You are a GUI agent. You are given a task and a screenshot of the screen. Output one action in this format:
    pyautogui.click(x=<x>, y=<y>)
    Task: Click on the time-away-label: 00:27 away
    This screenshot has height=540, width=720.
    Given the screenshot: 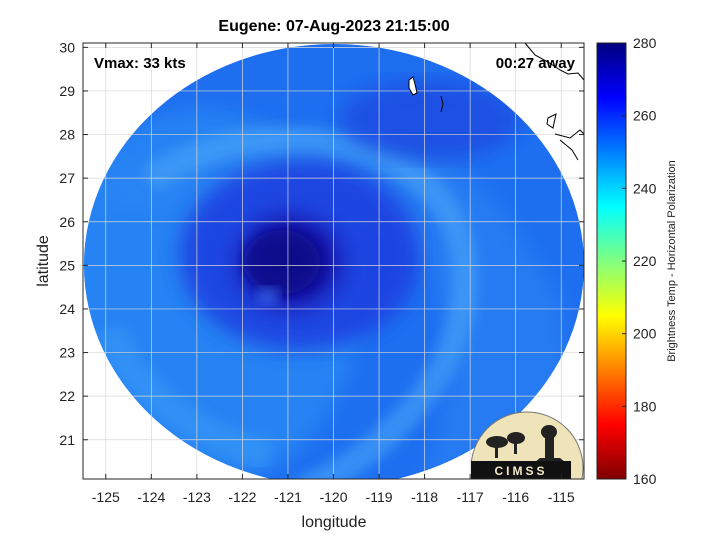 What is the action you would take?
    pyautogui.click(x=536, y=63)
    